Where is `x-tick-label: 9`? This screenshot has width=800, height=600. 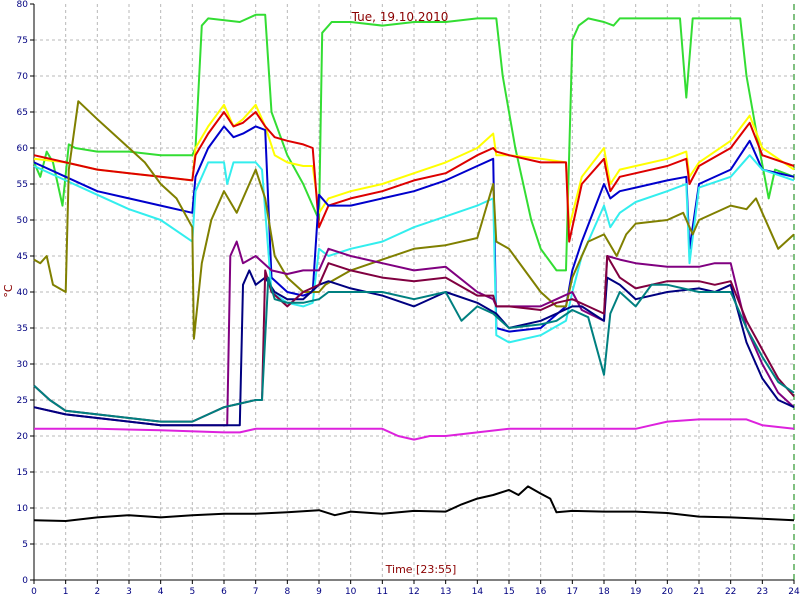
x-tick-label: 9 is located at coordinates (319, 592).